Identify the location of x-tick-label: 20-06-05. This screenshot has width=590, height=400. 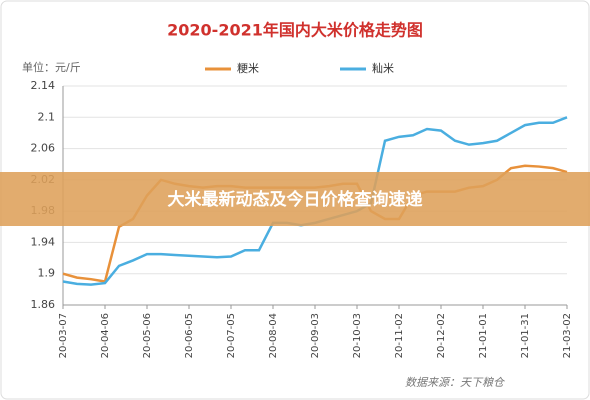
(189, 335).